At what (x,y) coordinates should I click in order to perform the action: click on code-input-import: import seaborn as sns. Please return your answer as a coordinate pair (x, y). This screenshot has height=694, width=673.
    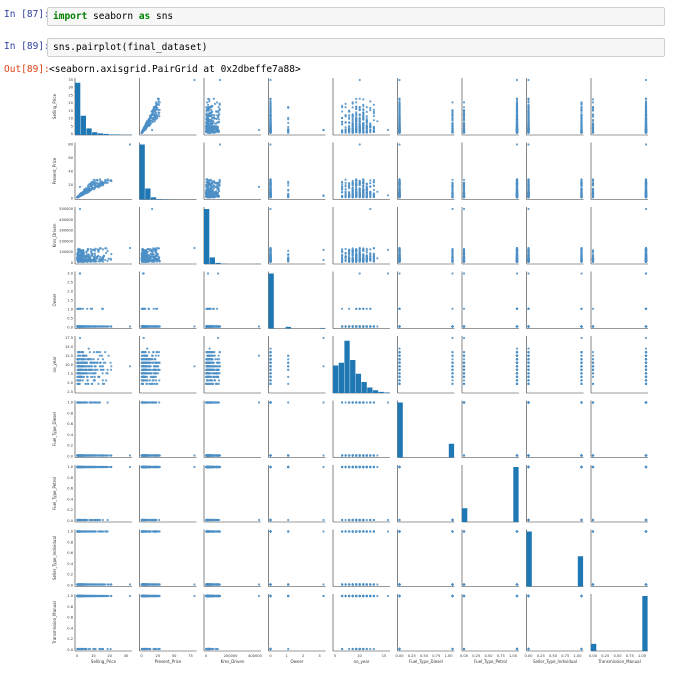
    Looking at the image, I should click on (356, 16).